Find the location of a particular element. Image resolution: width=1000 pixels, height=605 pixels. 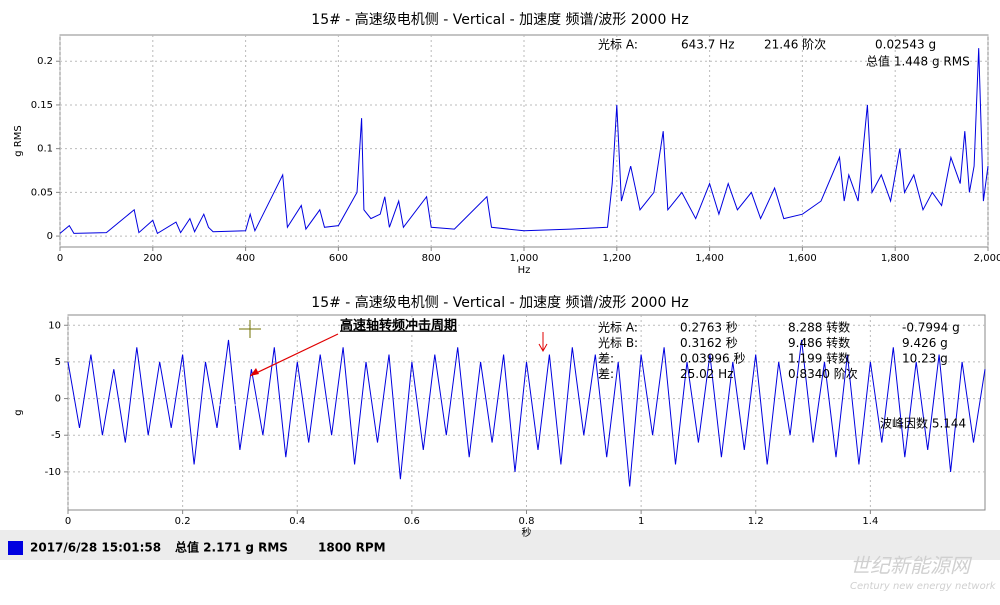

y-tick-label: 0.1 is located at coordinates (45, 149).